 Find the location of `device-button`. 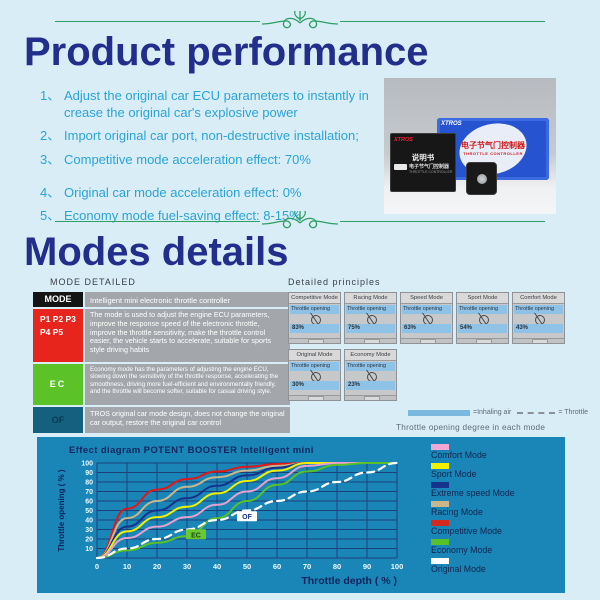

device-button is located at coordinates (481, 178).